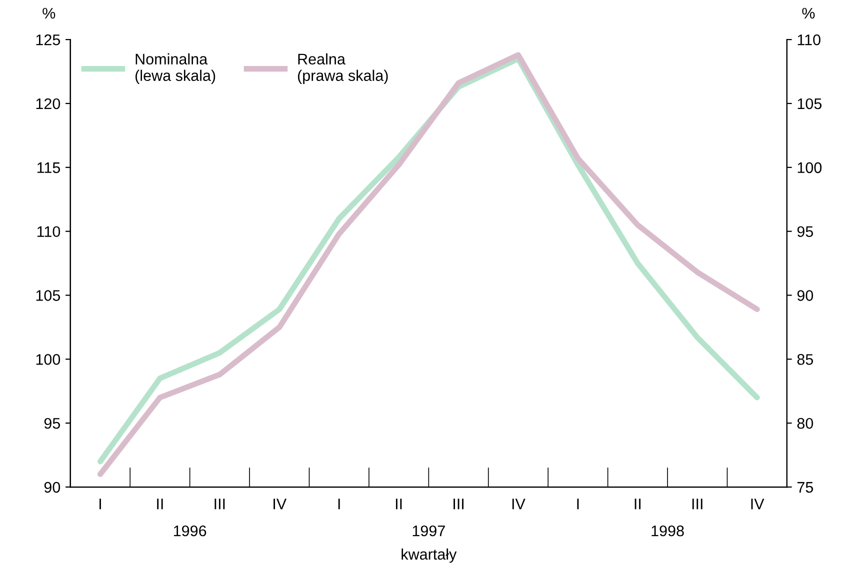 This screenshot has width=848, height=565. Describe the element at coordinates (428, 530) in the screenshot. I see `text: 1997` at that location.